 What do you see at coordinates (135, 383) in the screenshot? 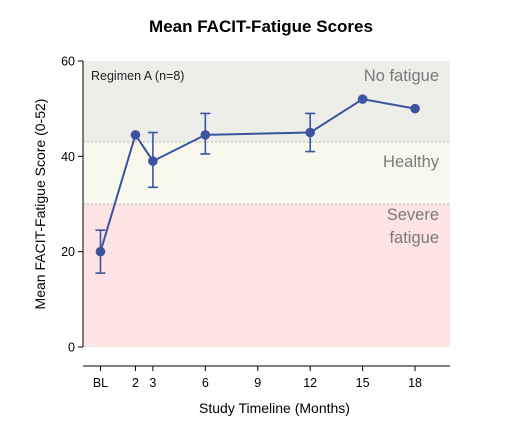
I see `x-tick-label: 2` at bounding box center [135, 383].